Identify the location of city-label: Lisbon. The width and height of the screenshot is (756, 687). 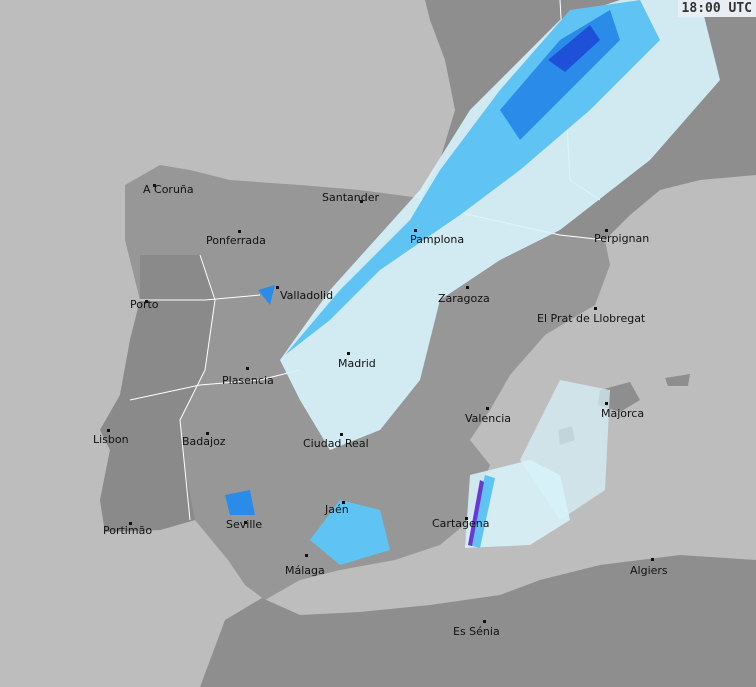
(111, 439).